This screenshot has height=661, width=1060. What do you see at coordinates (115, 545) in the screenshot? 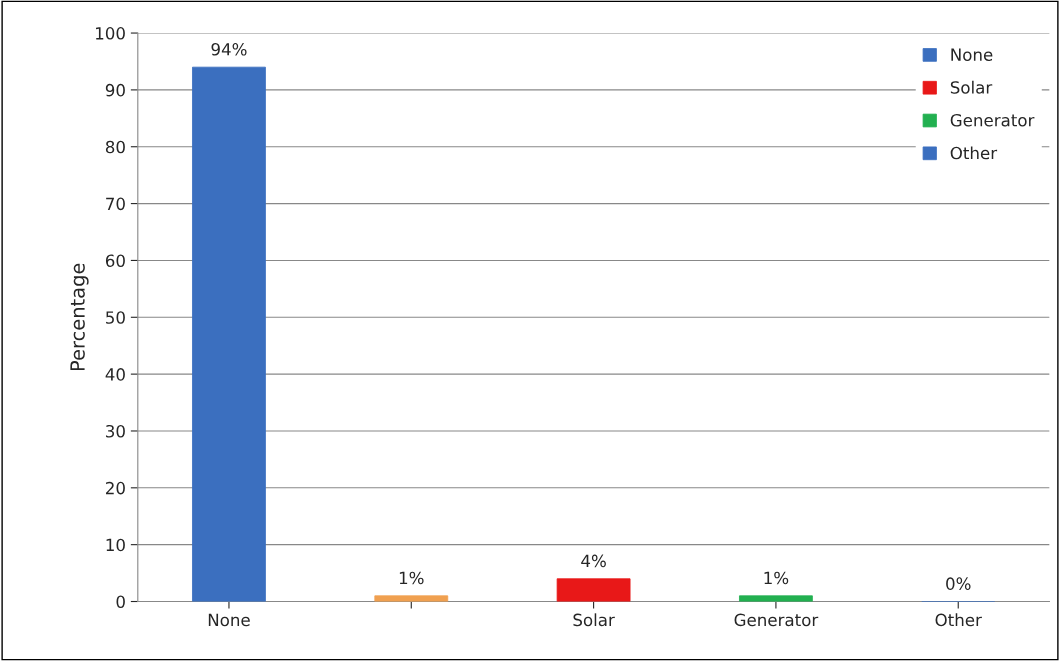
I see `y-tick-label: 10` at bounding box center [115, 545].